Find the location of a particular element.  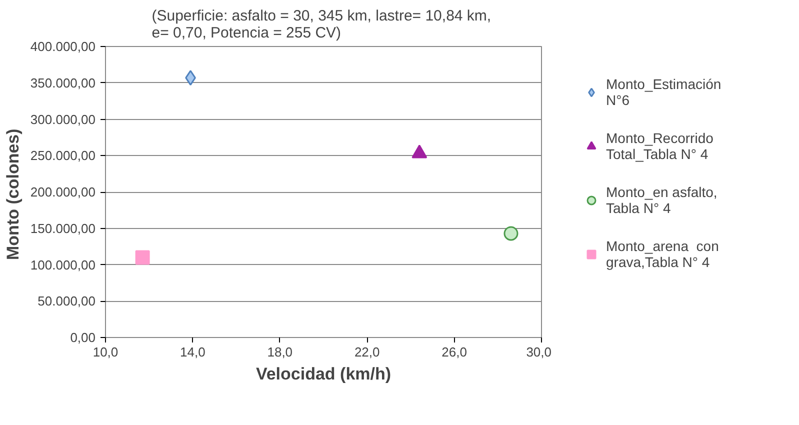

y-tick-label: 50.000,00 is located at coordinates (67, 301).